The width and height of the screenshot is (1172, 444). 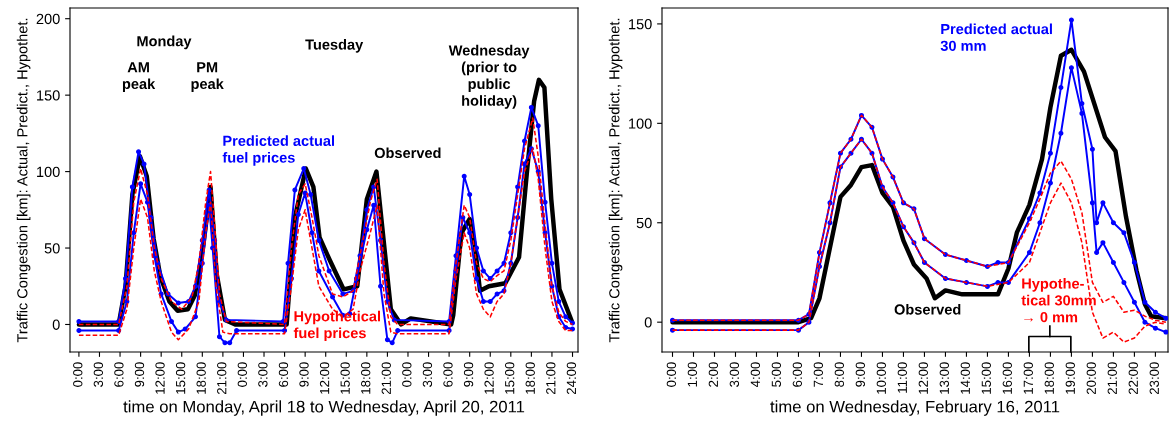 What do you see at coordinates (1070, 378) in the screenshot?
I see `x-tick-label: 19:00` at bounding box center [1070, 378].